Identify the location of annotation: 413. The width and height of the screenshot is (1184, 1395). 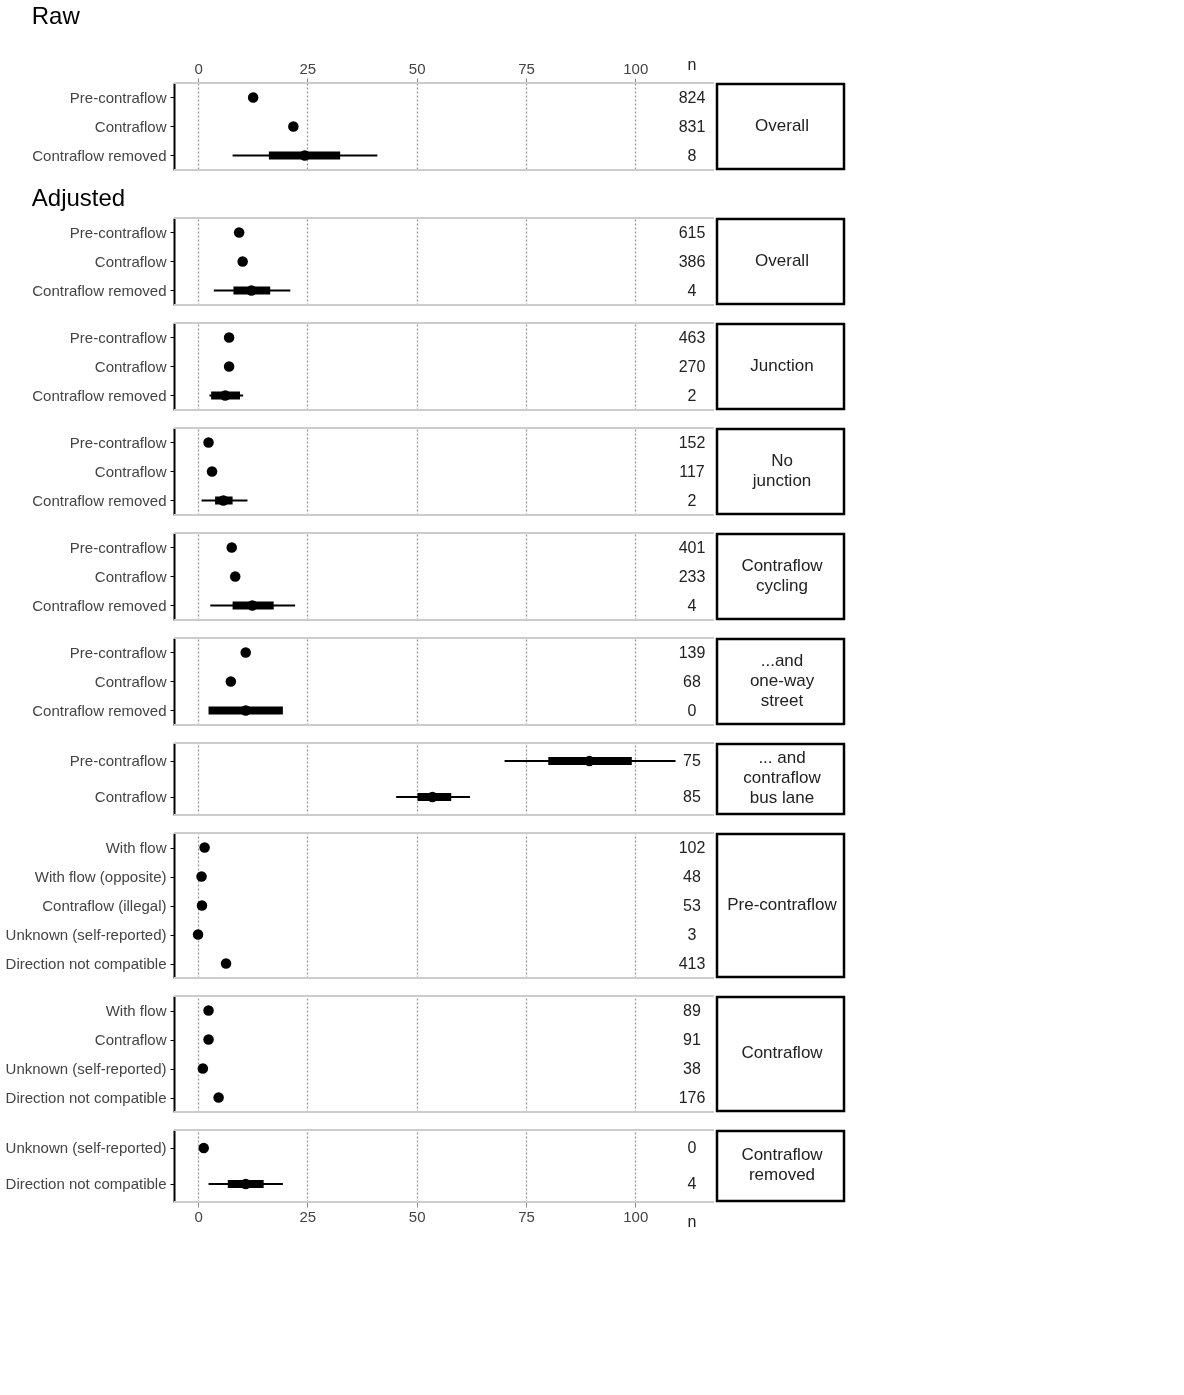
(692, 963).